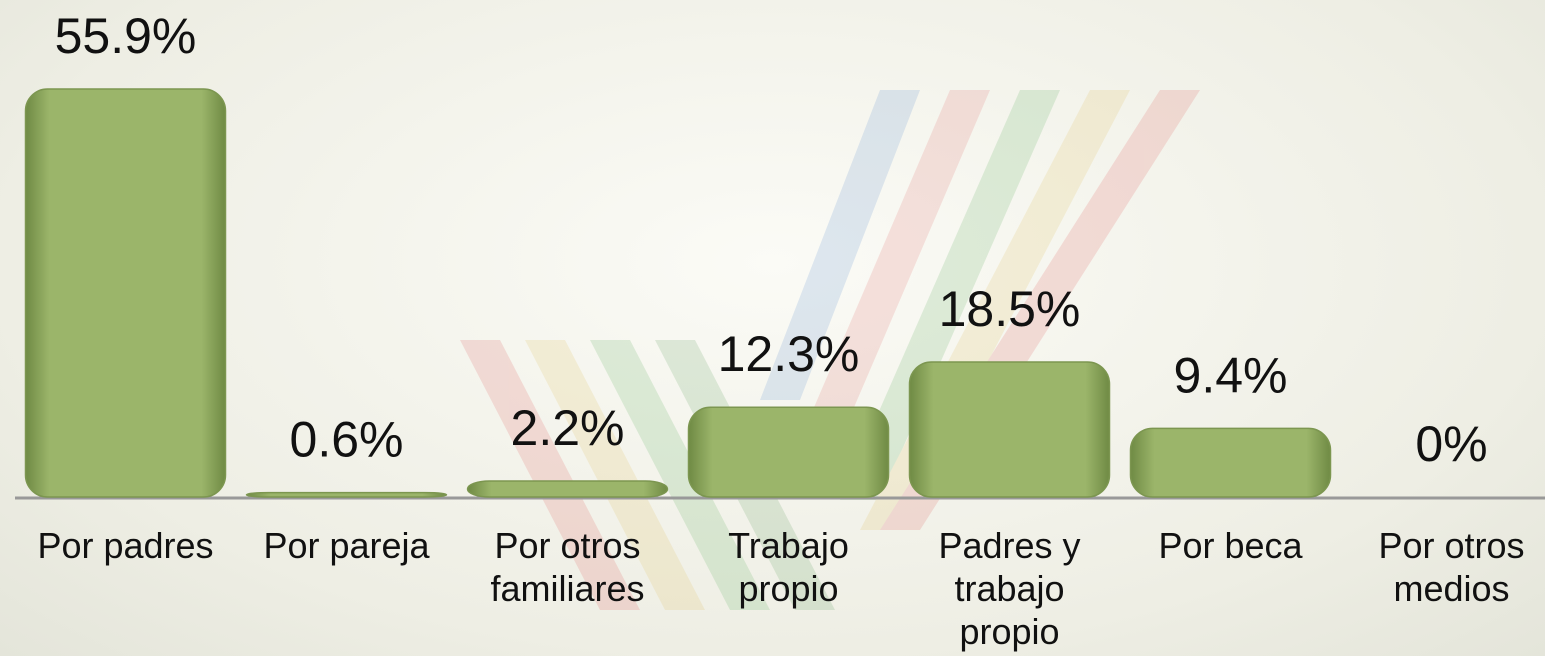 Image resolution: width=1545 pixels, height=656 pixels. What do you see at coordinates (126, 36) in the screenshot?
I see `value-label: 55.9%` at bounding box center [126, 36].